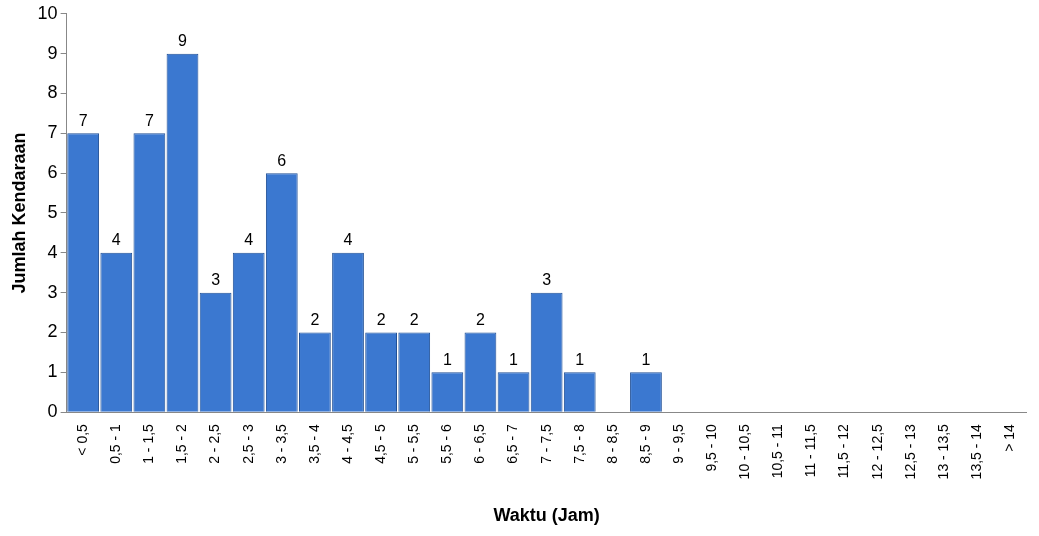 This screenshot has width=1039, height=536. What do you see at coordinates (545, 443) in the screenshot?
I see `x-tick-label: 7 - 7,5` at bounding box center [545, 443].